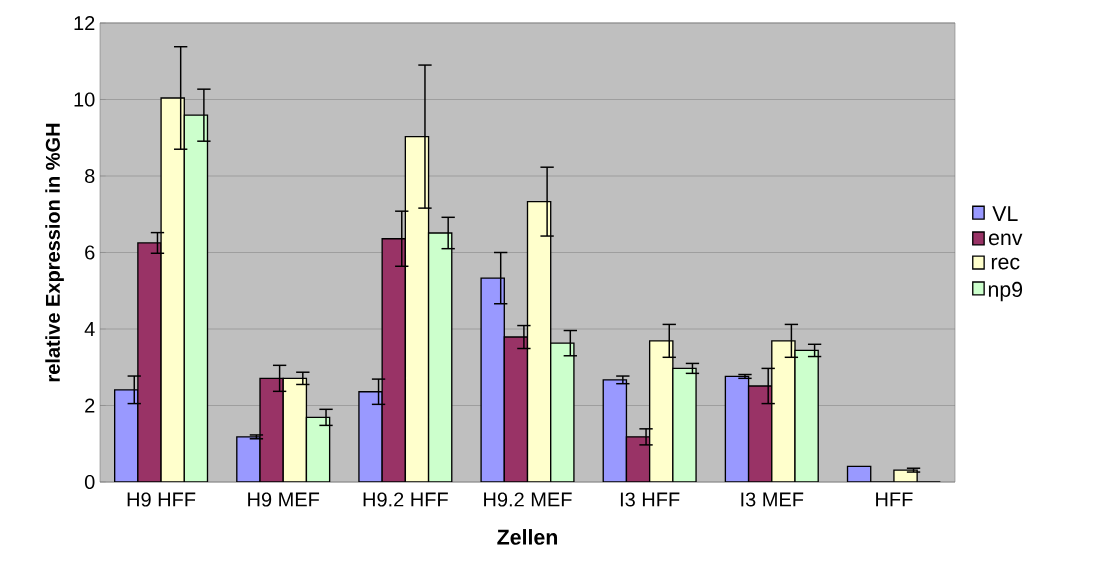 The width and height of the screenshot is (1105, 578). Describe the element at coordinates (284, 499) in the screenshot. I see `x-tick-label: H9 MEF` at that location.